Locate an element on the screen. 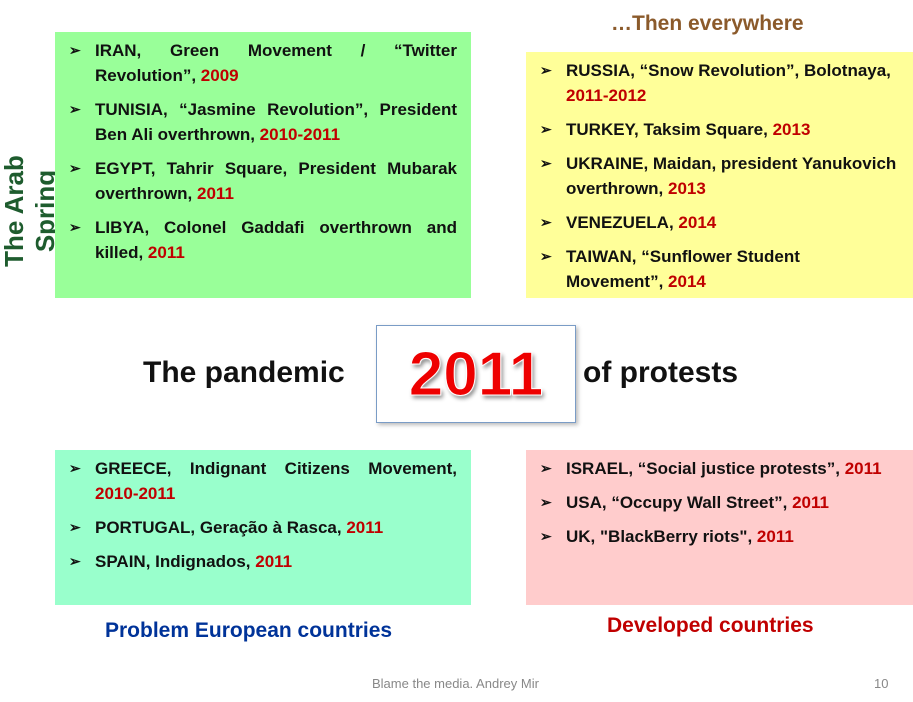 The width and height of the screenshot is (913, 702). list-item: ➢ TURKEY, Taksim Square, 2013 is located at coordinates (717, 129).